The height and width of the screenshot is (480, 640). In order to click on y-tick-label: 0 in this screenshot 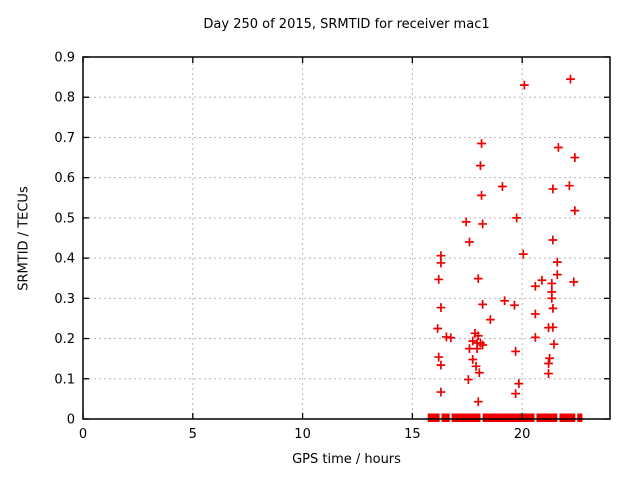, I will do `click(71, 420)`.